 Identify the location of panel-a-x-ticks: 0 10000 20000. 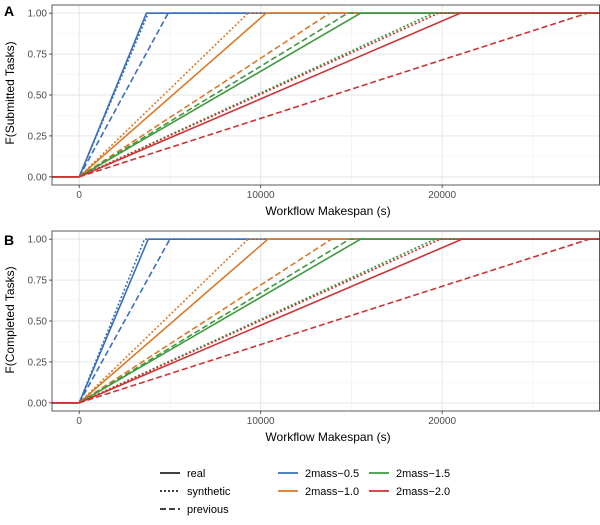
(266, 193).